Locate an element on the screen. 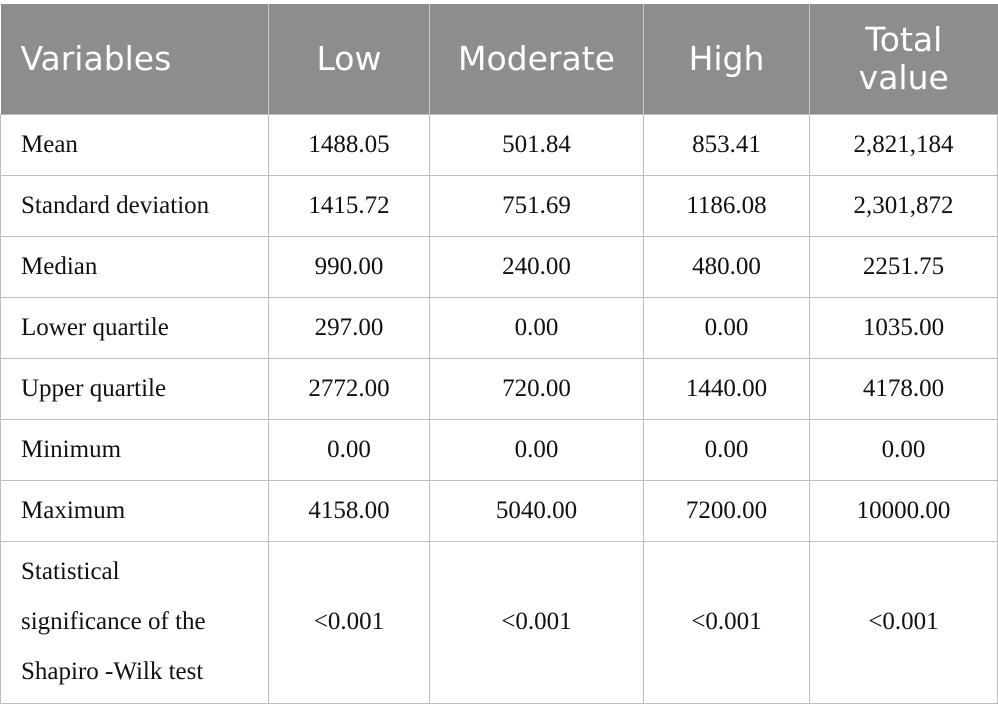 The height and width of the screenshot is (724, 998). table-row: Median 990.00 240.00 480.00 2251.75 is located at coordinates (499, 266).